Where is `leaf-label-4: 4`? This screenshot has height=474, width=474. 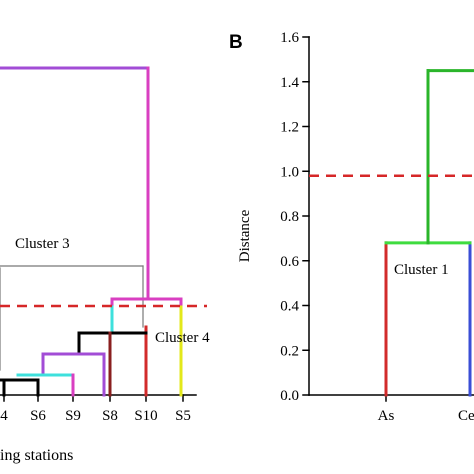 leaf-label-4: 4 is located at coordinates (4, 416).